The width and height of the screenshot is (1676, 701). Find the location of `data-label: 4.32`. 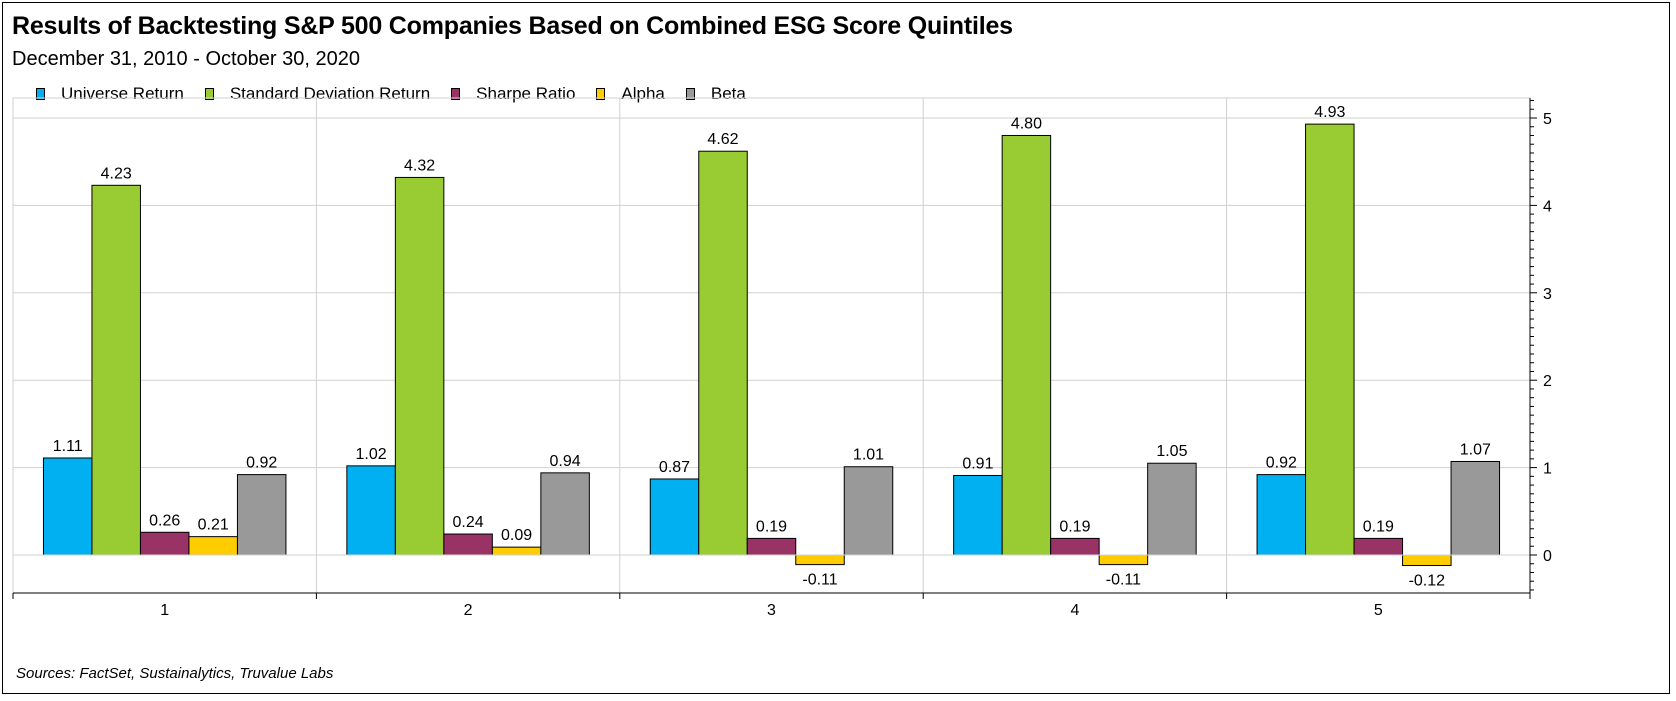

data-label: 4.32 is located at coordinates (419, 165).